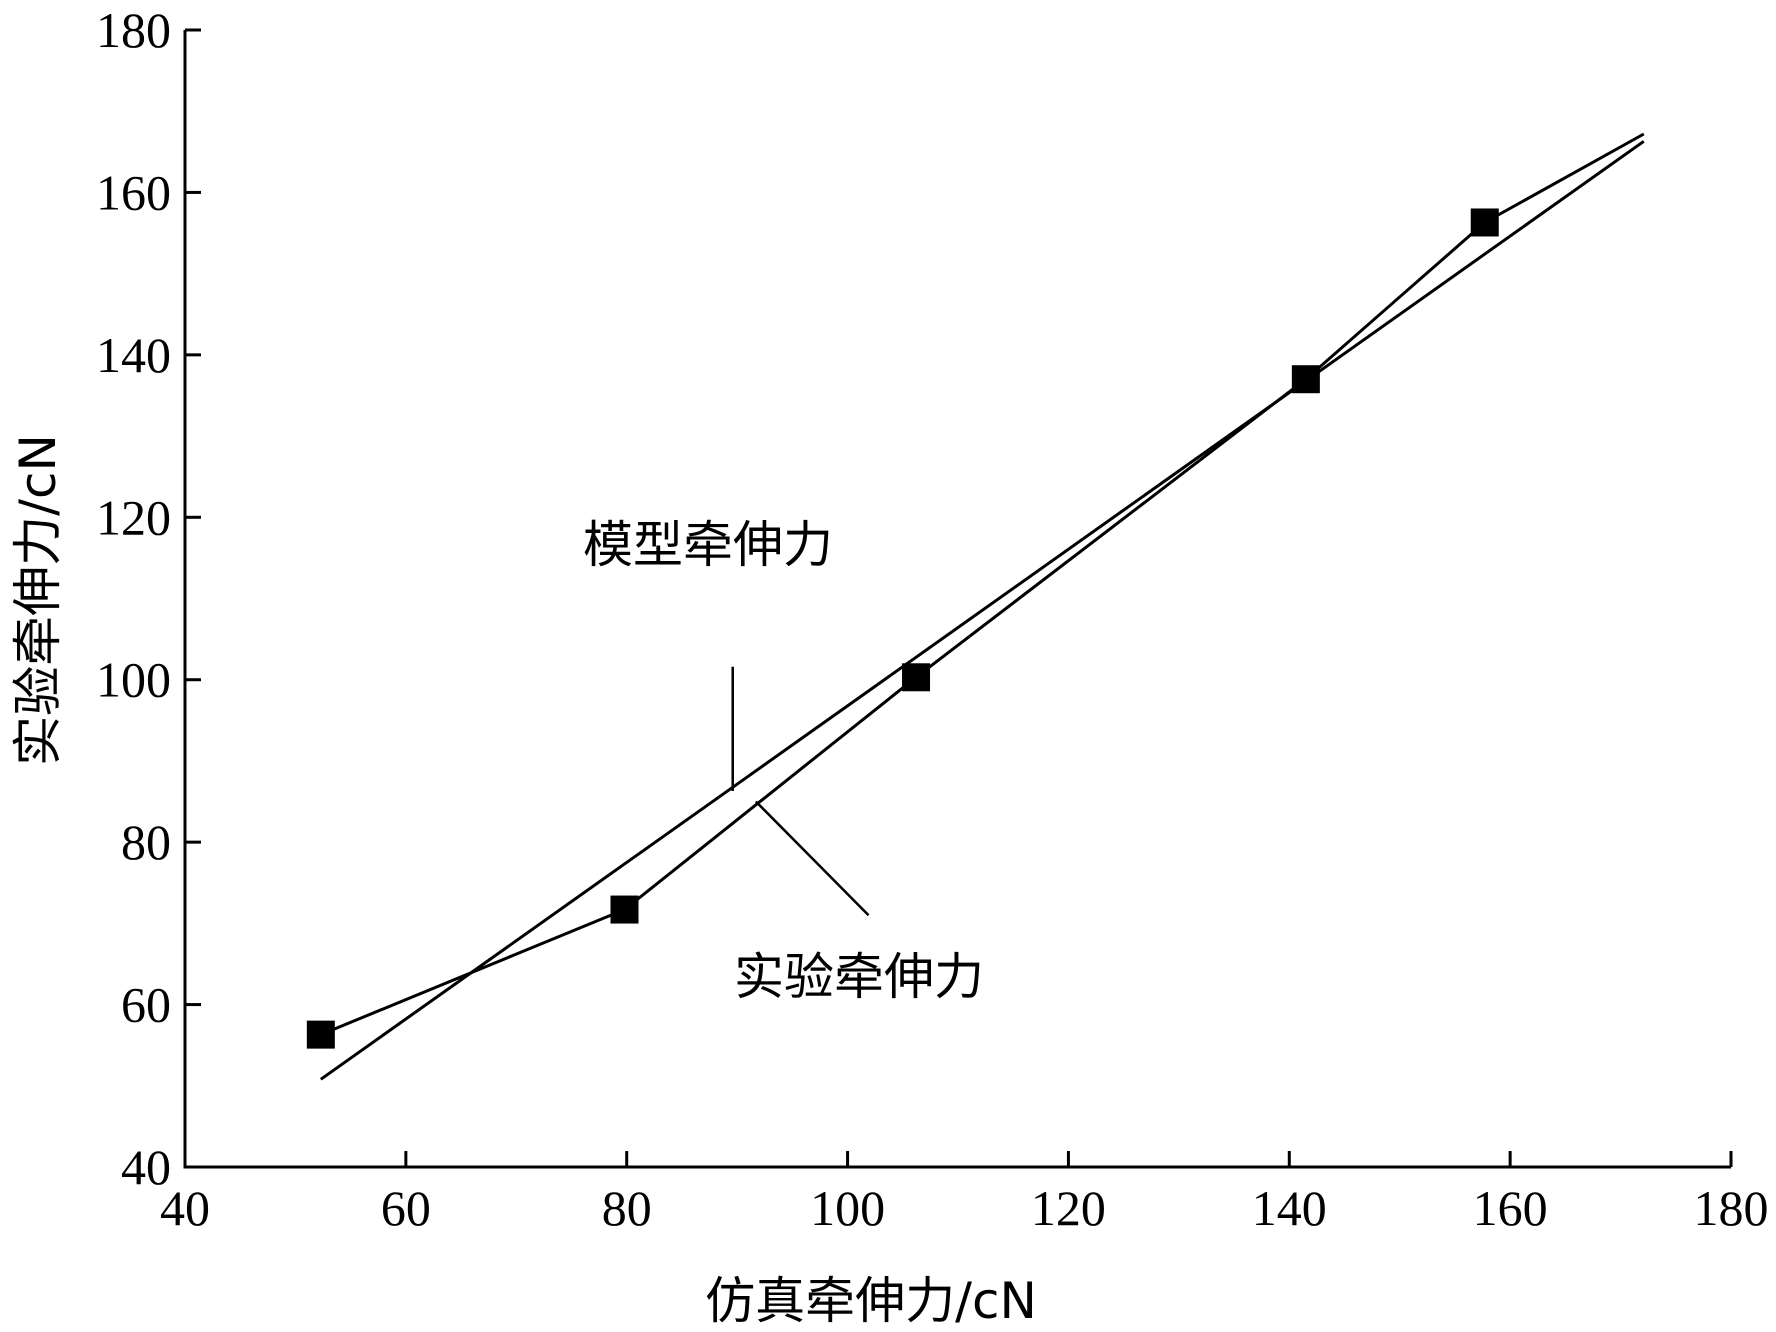 The width and height of the screenshot is (1776, 1332). Describe the element at coordinates (812, 858) in the screenshot. I see `annotation-leader-experiment` at that location.